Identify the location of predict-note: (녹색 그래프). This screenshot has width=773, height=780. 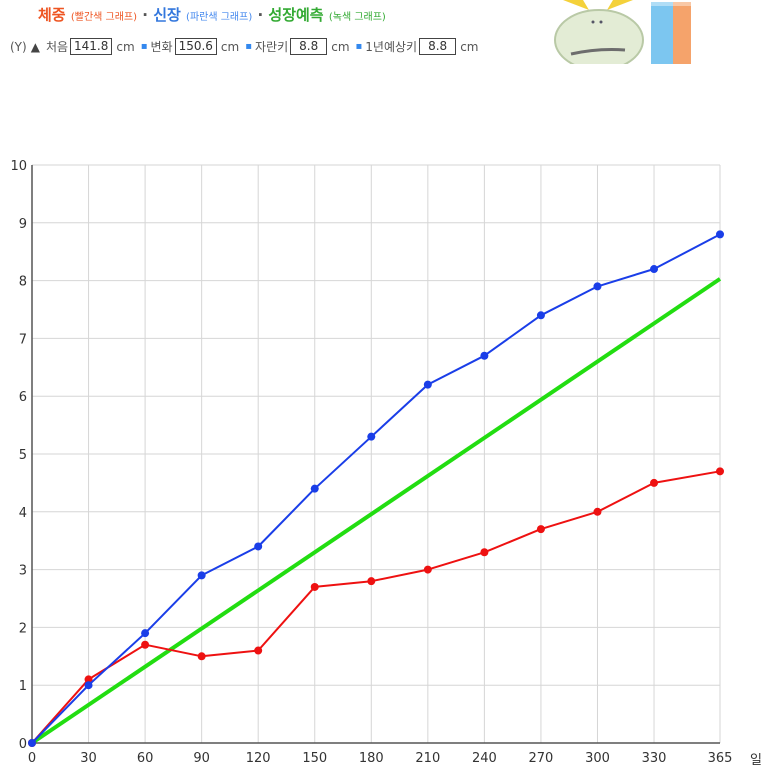
(357, 17).